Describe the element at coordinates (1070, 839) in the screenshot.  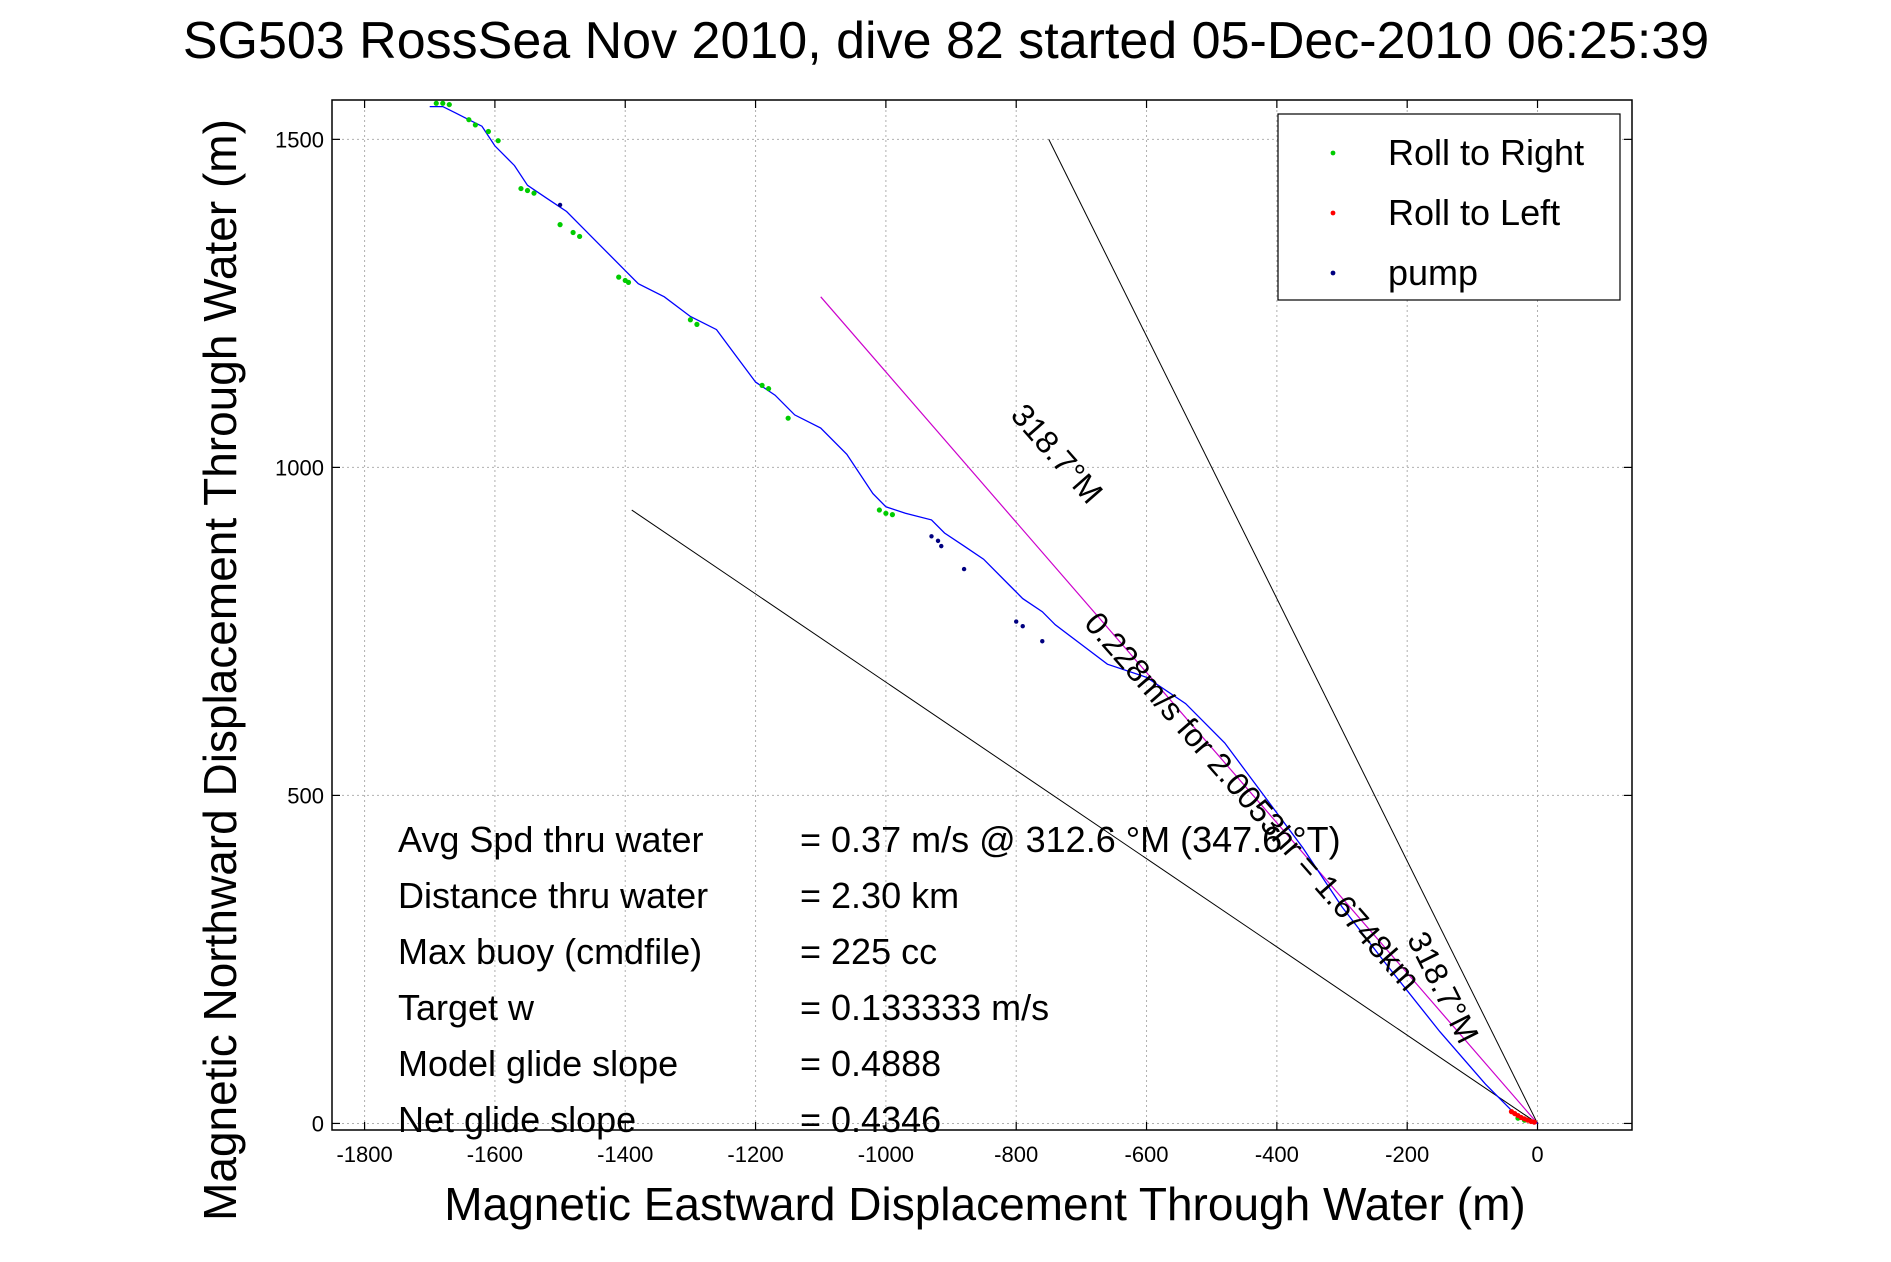
I see `stat-value: = 0.37 m/s @ 312.6 °M (347.6 °T)` at that location.